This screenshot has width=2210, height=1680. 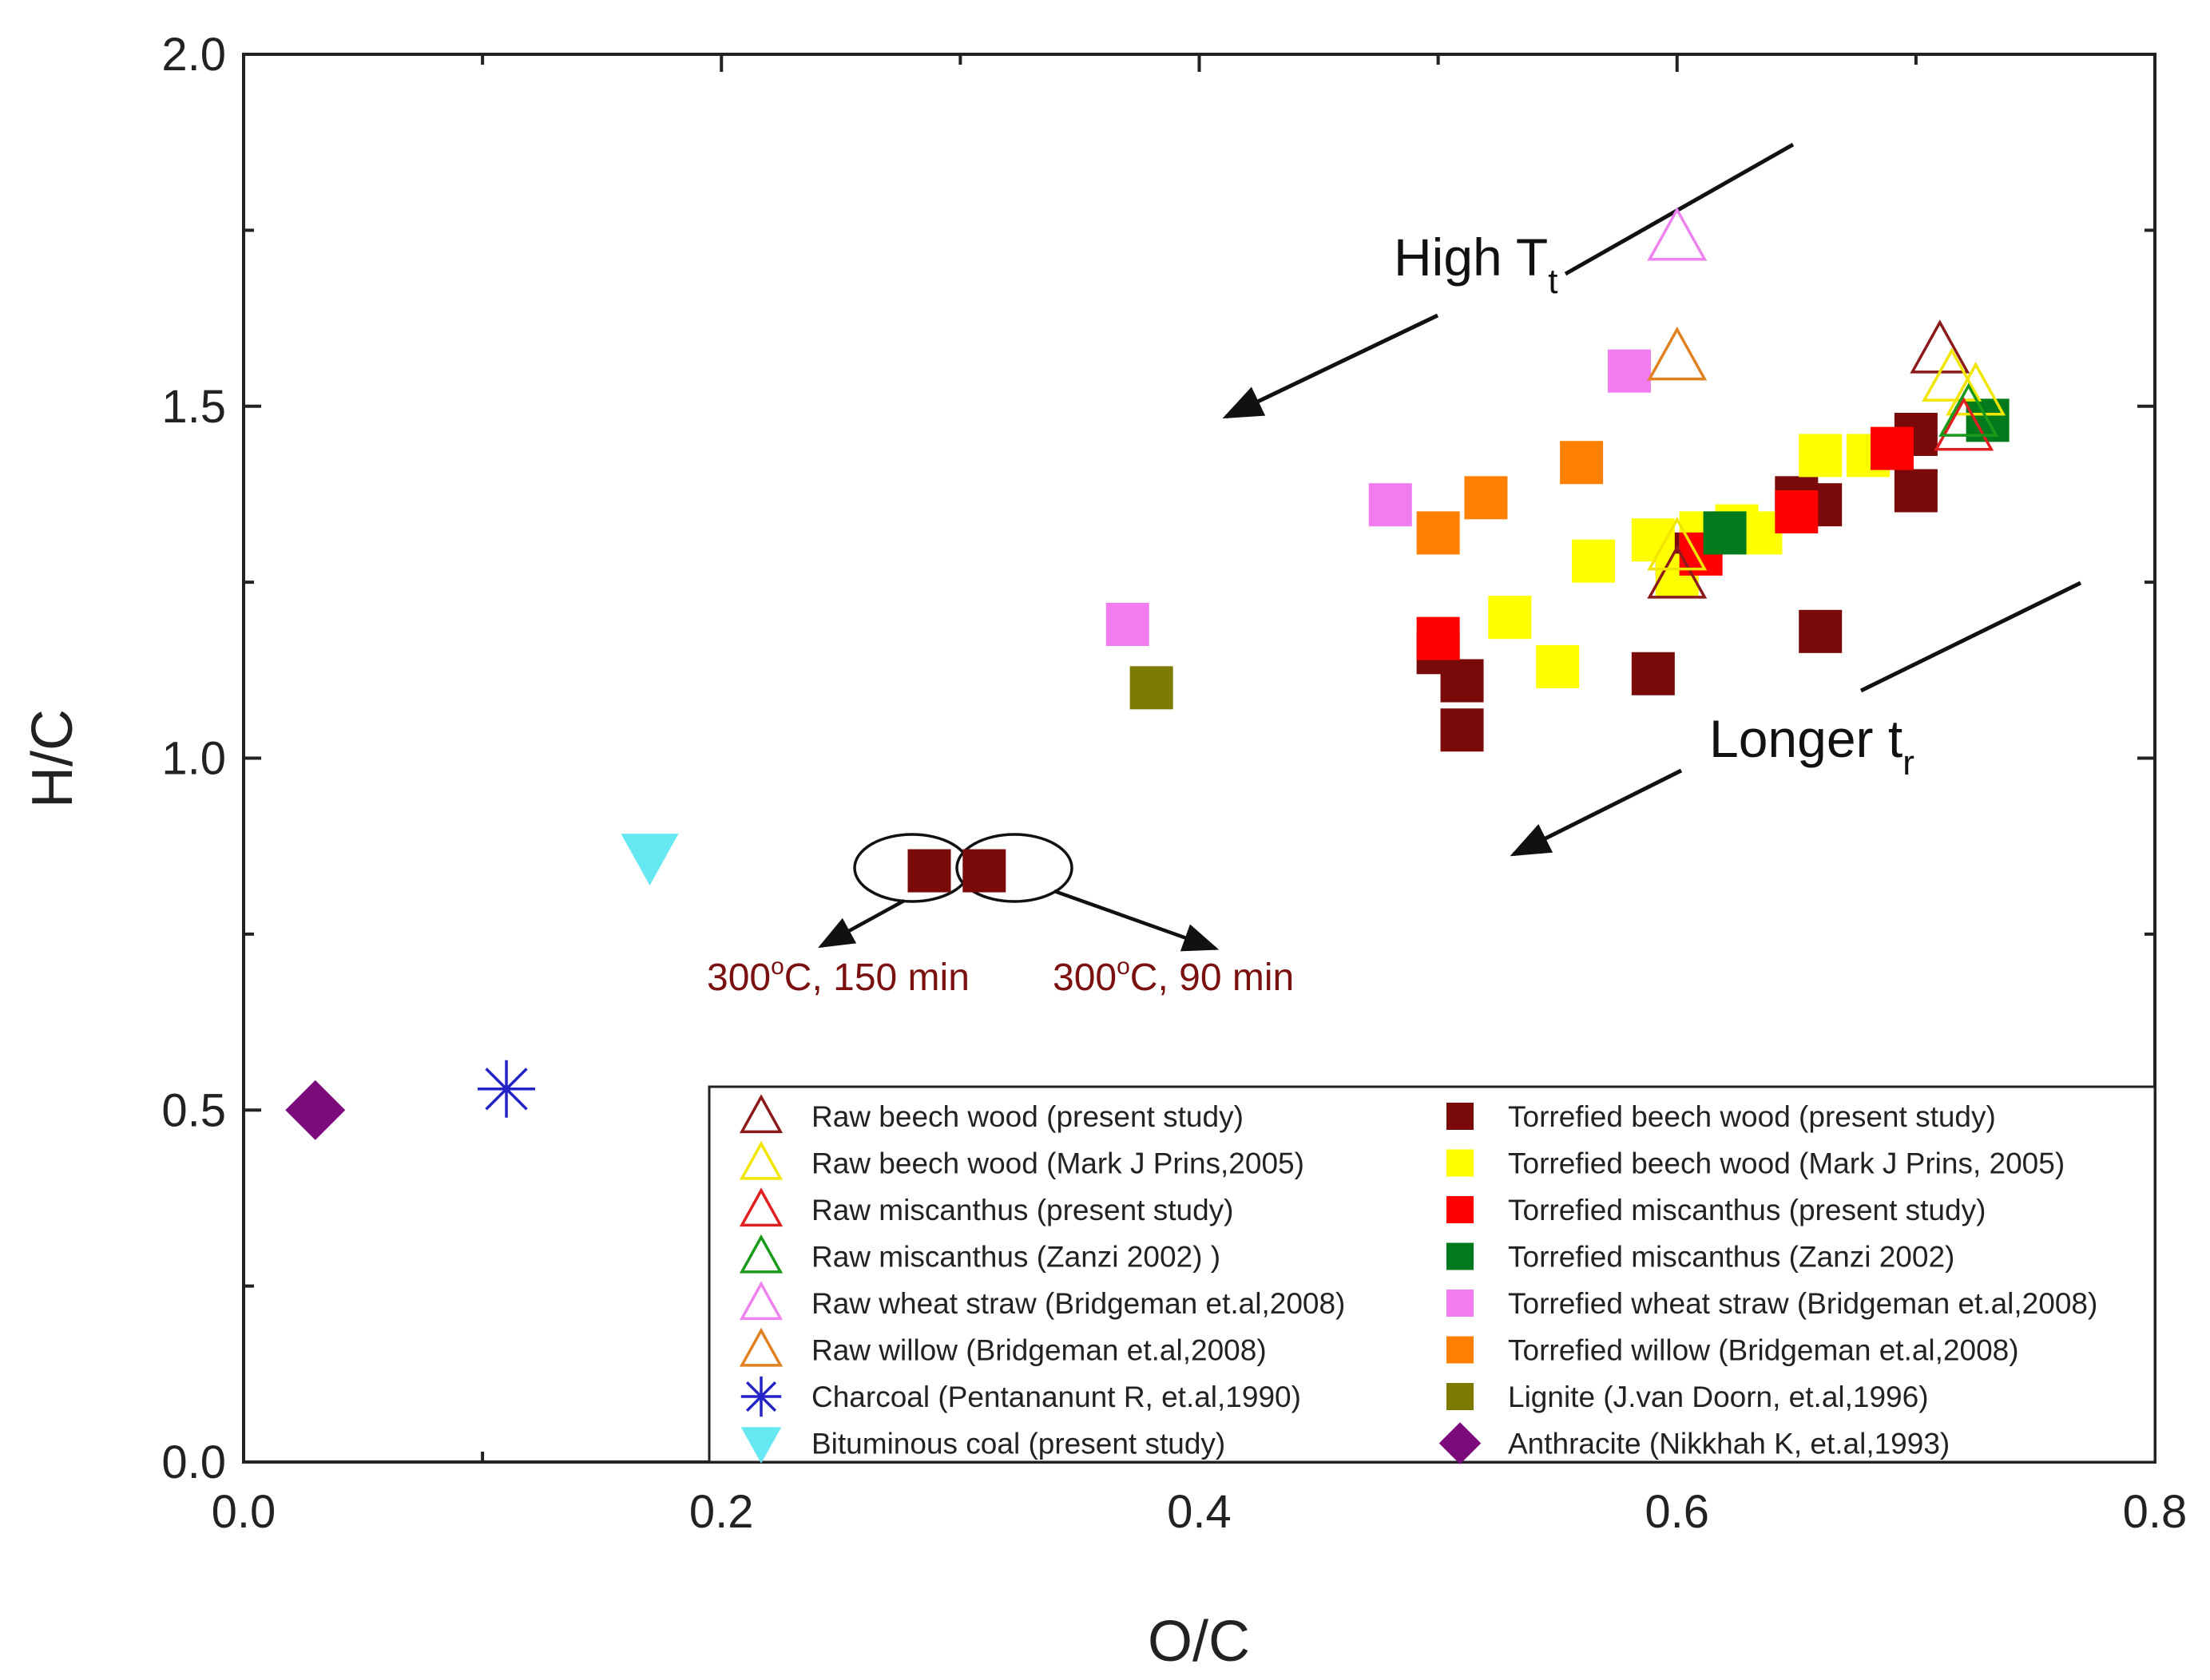 What do you see at coordinates (1039, 1351) in the screenshot?
I see `legend-label: Raw willow (Bridgeman et.al,2008)` at bounding box center [1039, 1351].